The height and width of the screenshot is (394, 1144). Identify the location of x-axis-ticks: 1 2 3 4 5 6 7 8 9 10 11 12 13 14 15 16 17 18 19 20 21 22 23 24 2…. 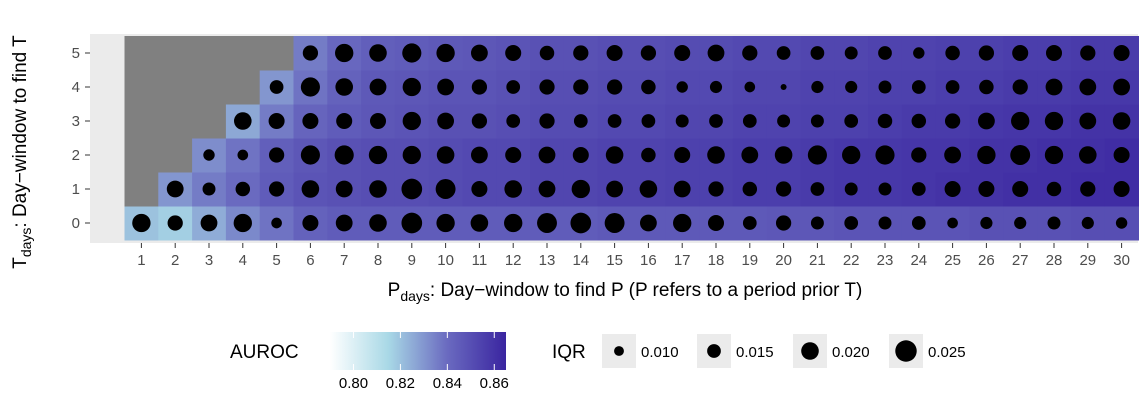
(633, 256).